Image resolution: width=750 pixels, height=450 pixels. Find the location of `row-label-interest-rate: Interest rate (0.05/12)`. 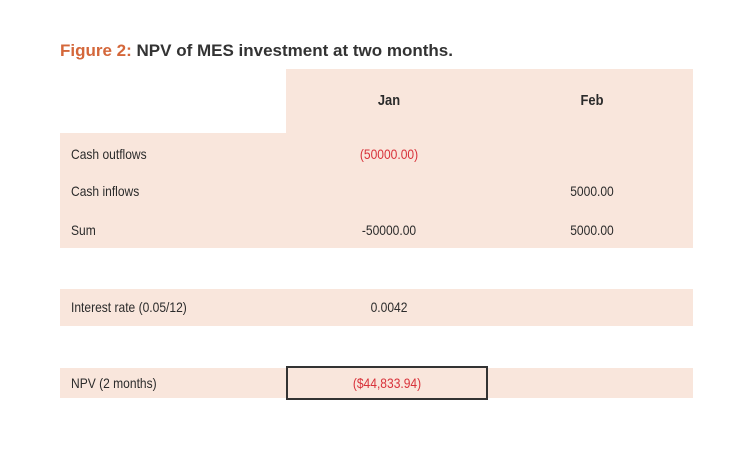

row-label-interest-rate: Interest rate (0.05/12) is located at coordinates (129, 307).